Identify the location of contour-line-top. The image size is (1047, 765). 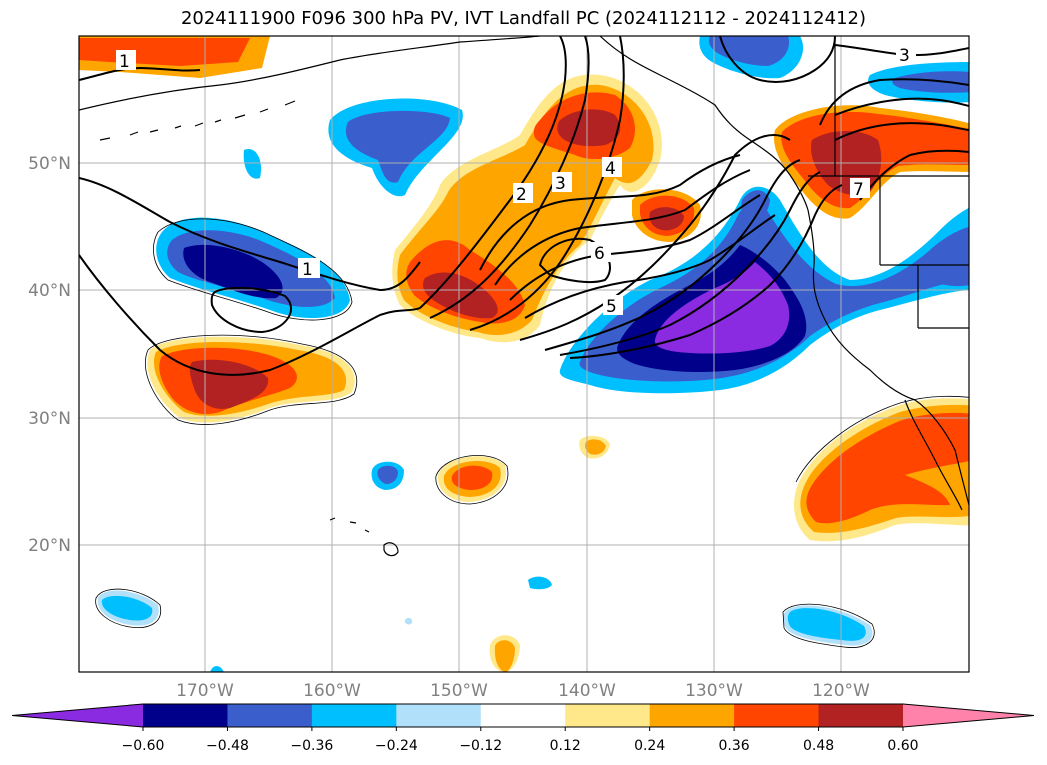
(777, 59).